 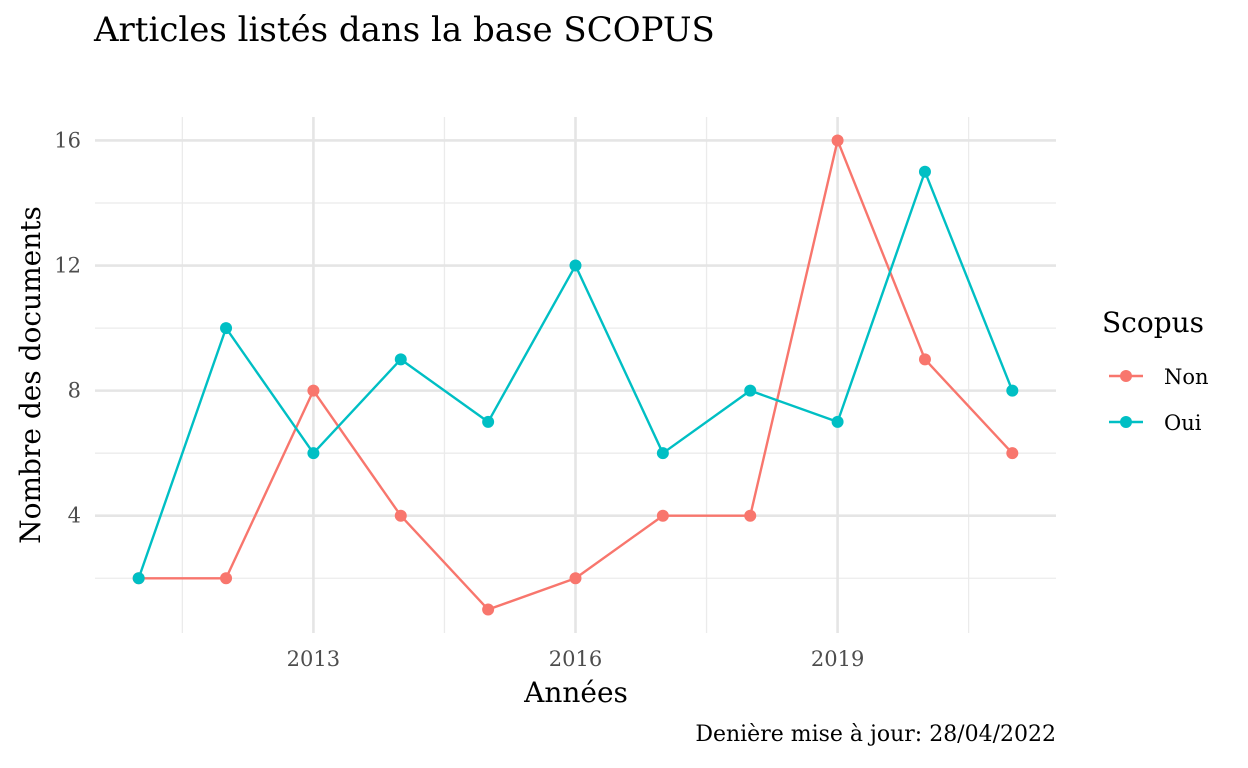 I want to click on y-axis-title: Nombre des documents, so click(x=30, y=375).